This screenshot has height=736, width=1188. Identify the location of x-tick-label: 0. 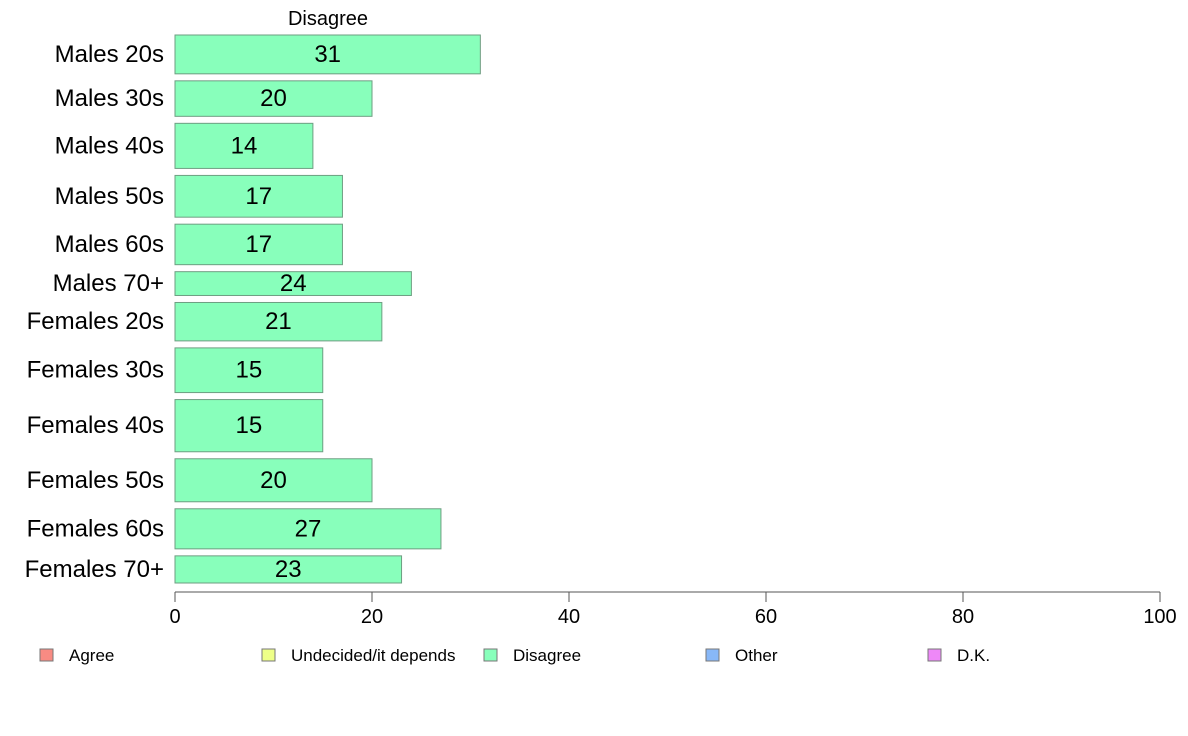
(174, 617).